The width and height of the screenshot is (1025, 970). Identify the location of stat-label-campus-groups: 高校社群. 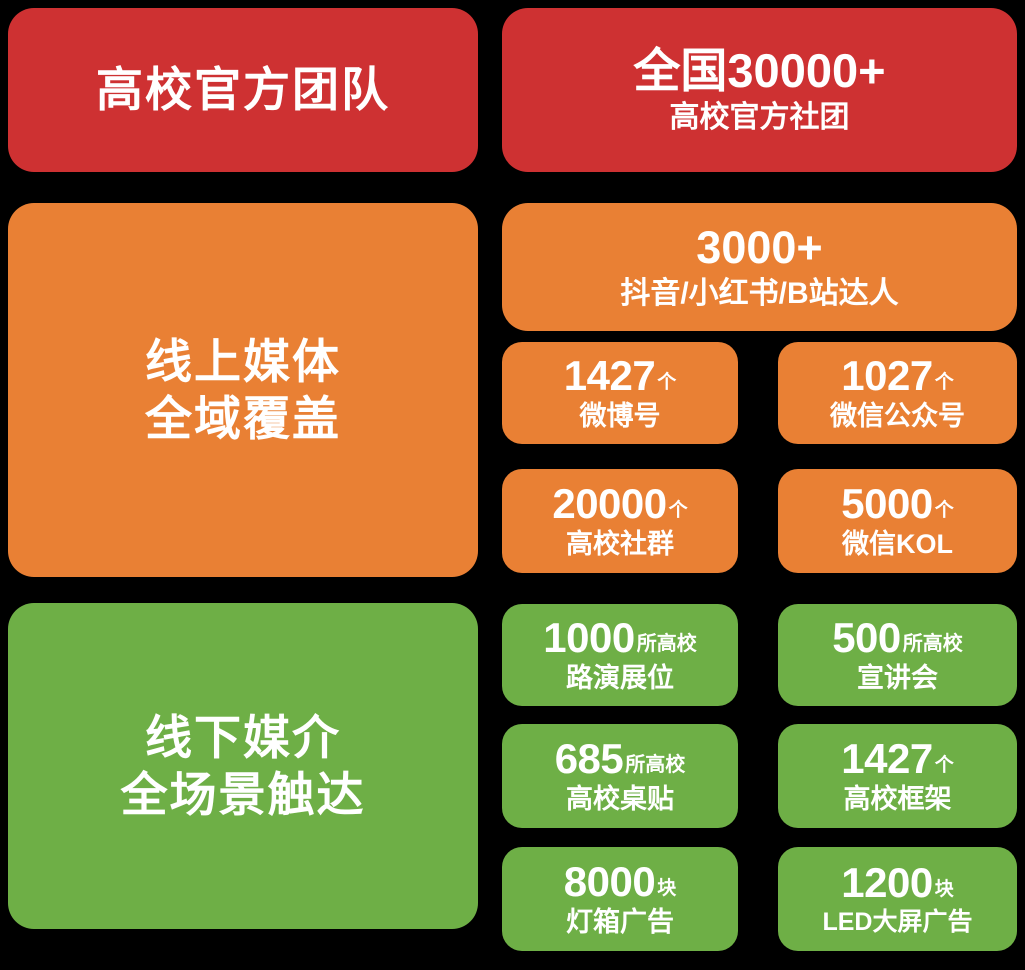
(620, 543).